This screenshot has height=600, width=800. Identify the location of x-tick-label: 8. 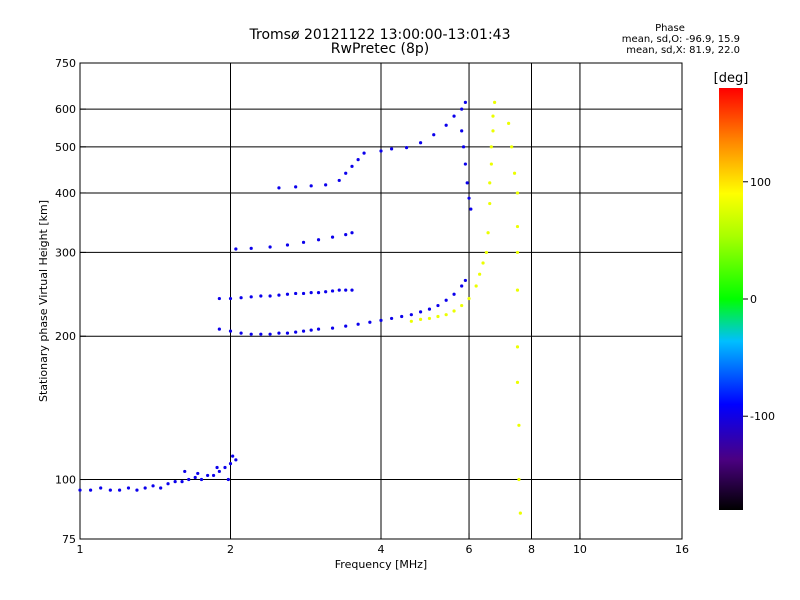
(531, 549).